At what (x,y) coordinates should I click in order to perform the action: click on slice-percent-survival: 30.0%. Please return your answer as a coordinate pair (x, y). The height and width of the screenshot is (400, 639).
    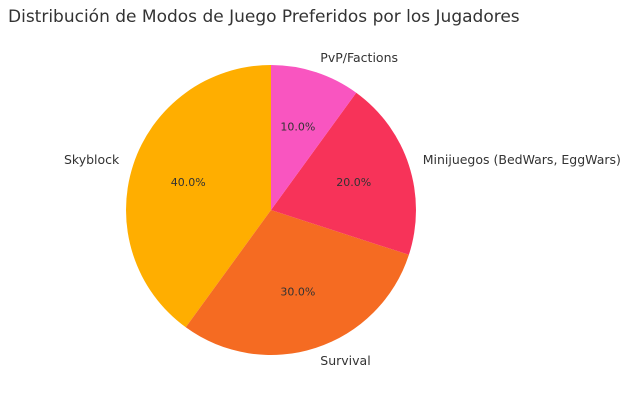
    Looking at the image, I should click on (297, 292).